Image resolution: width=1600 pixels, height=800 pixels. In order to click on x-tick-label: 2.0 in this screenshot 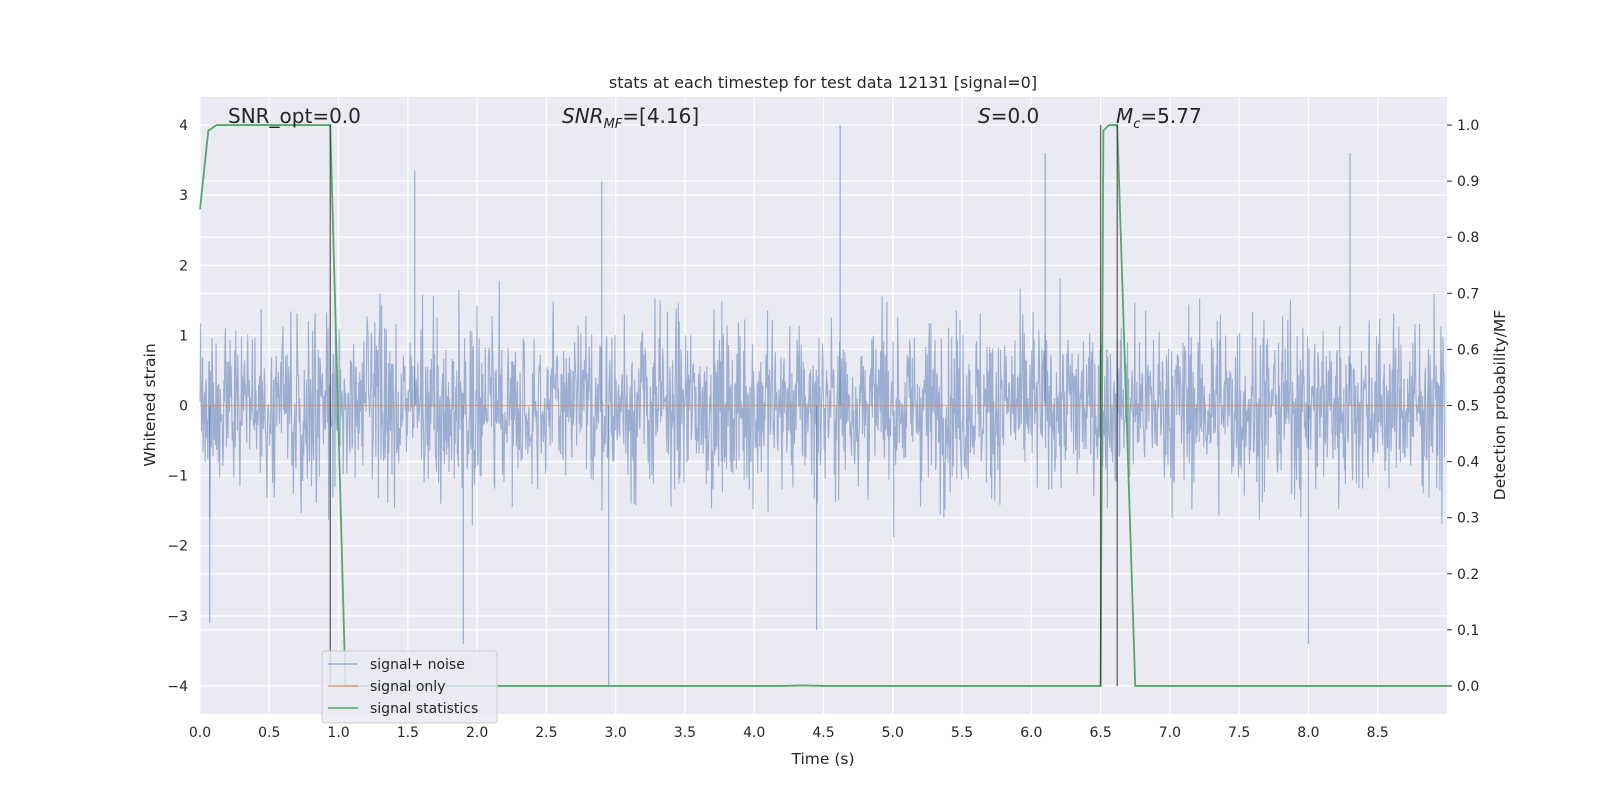, I will do `click(477, 733)`.